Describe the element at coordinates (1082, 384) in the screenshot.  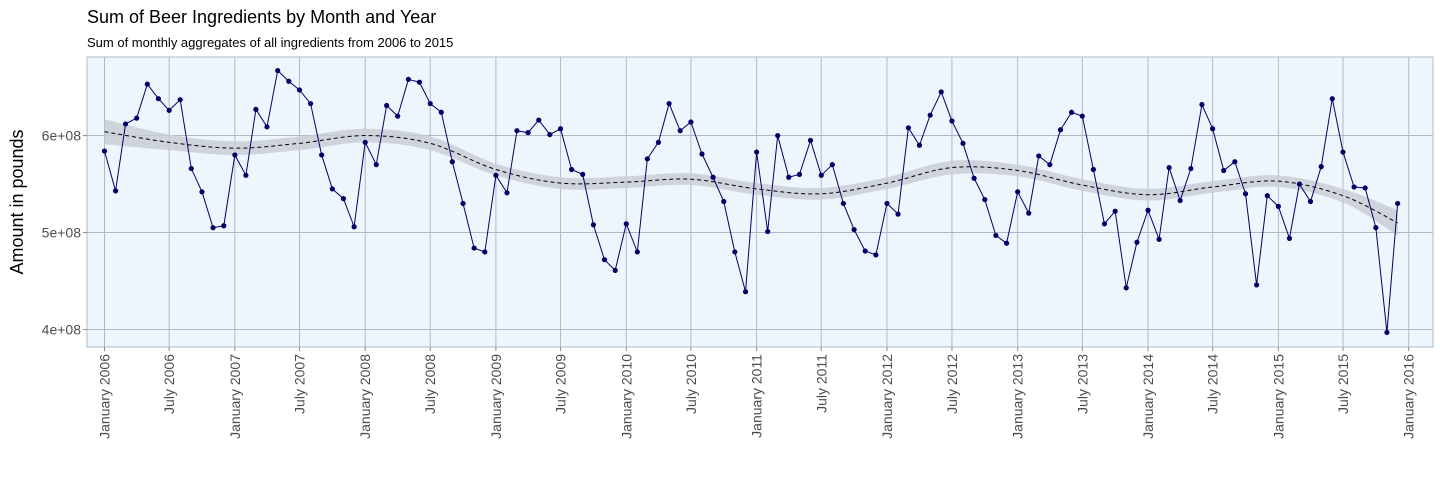
I see `x-tick-label: July 2013` at that location.